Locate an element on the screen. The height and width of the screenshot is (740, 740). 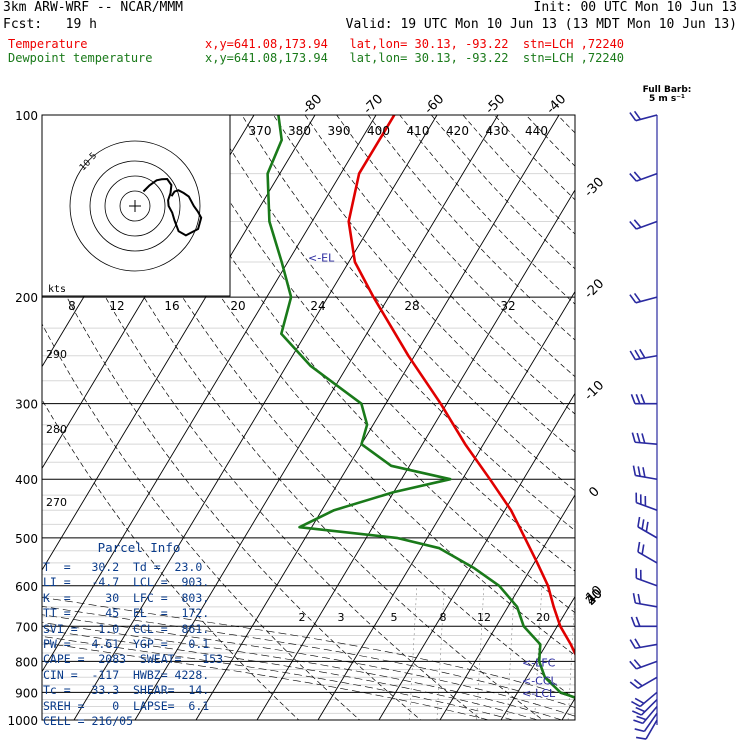
theta-label: 380 is located at coordinates (299, 131).